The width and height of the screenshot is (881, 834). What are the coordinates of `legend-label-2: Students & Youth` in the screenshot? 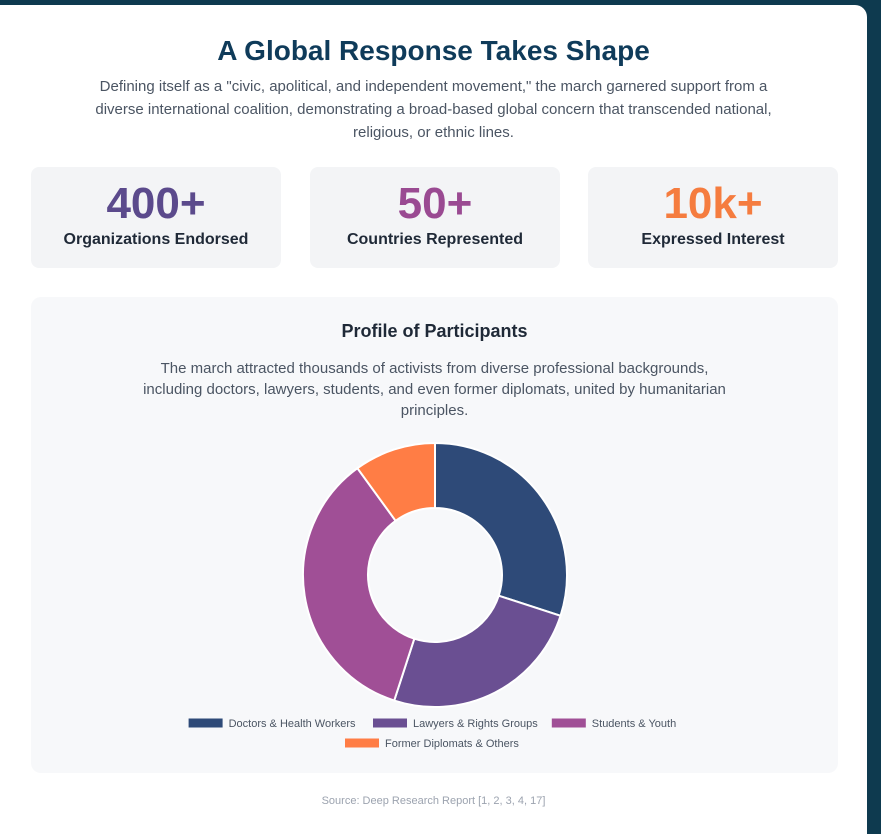 It's located at (634, 724).